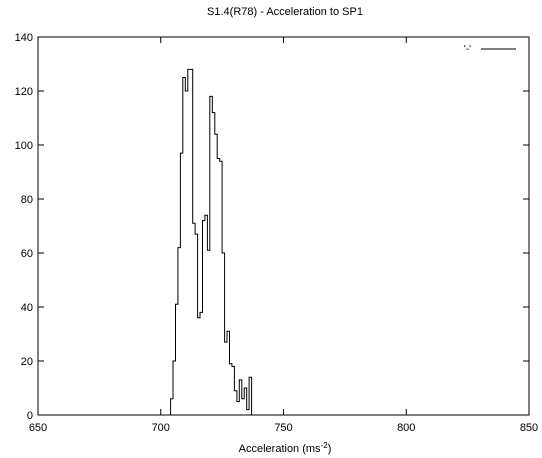  What do you see at coordinates (38, 428) in the screenshot?
I see `x-tick-label: 650` at bounding box center [38, 428].